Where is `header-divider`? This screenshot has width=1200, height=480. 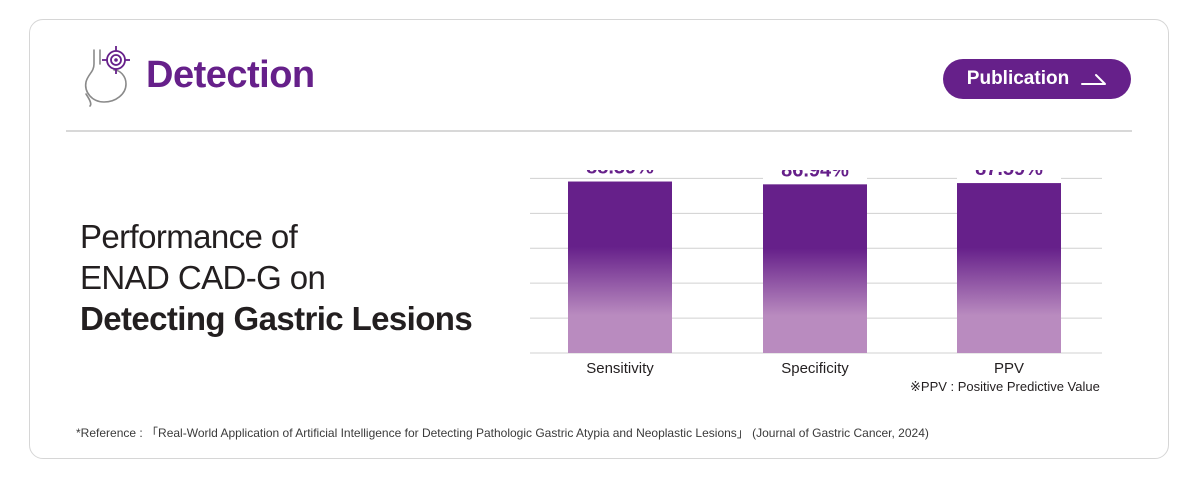 header-divider is located at coordinates (599, 131).